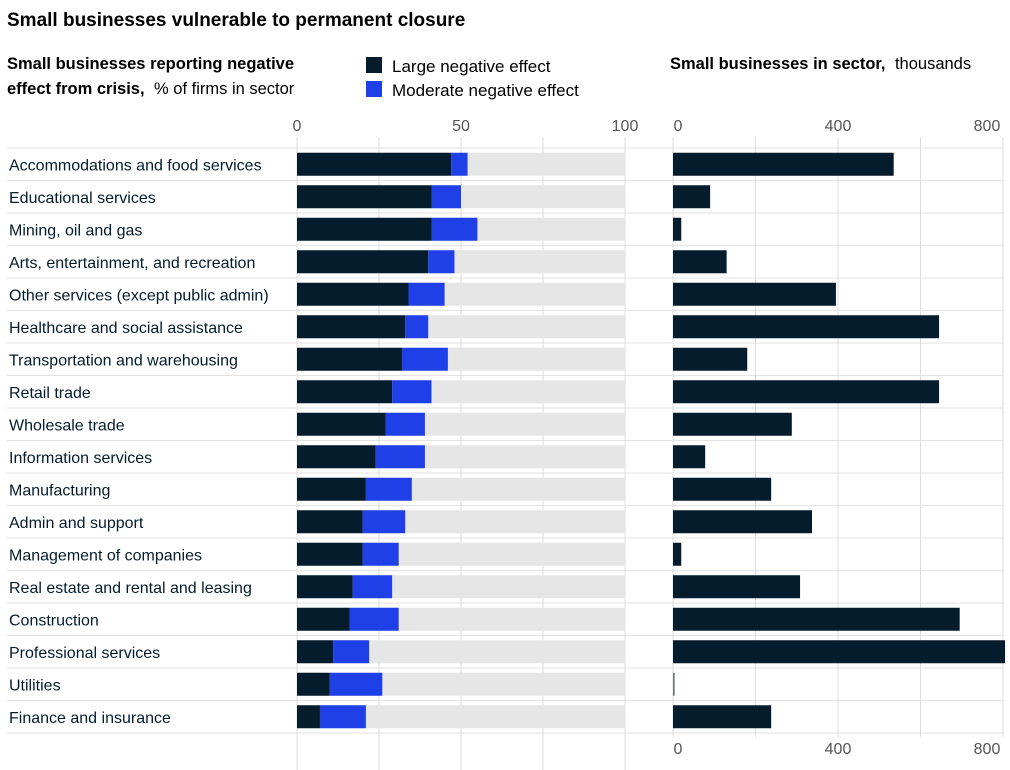  What do you see at coordinates (84, 653) in the screenshot?
I see `category-label: Professional services` at bounding box center [84, 653].